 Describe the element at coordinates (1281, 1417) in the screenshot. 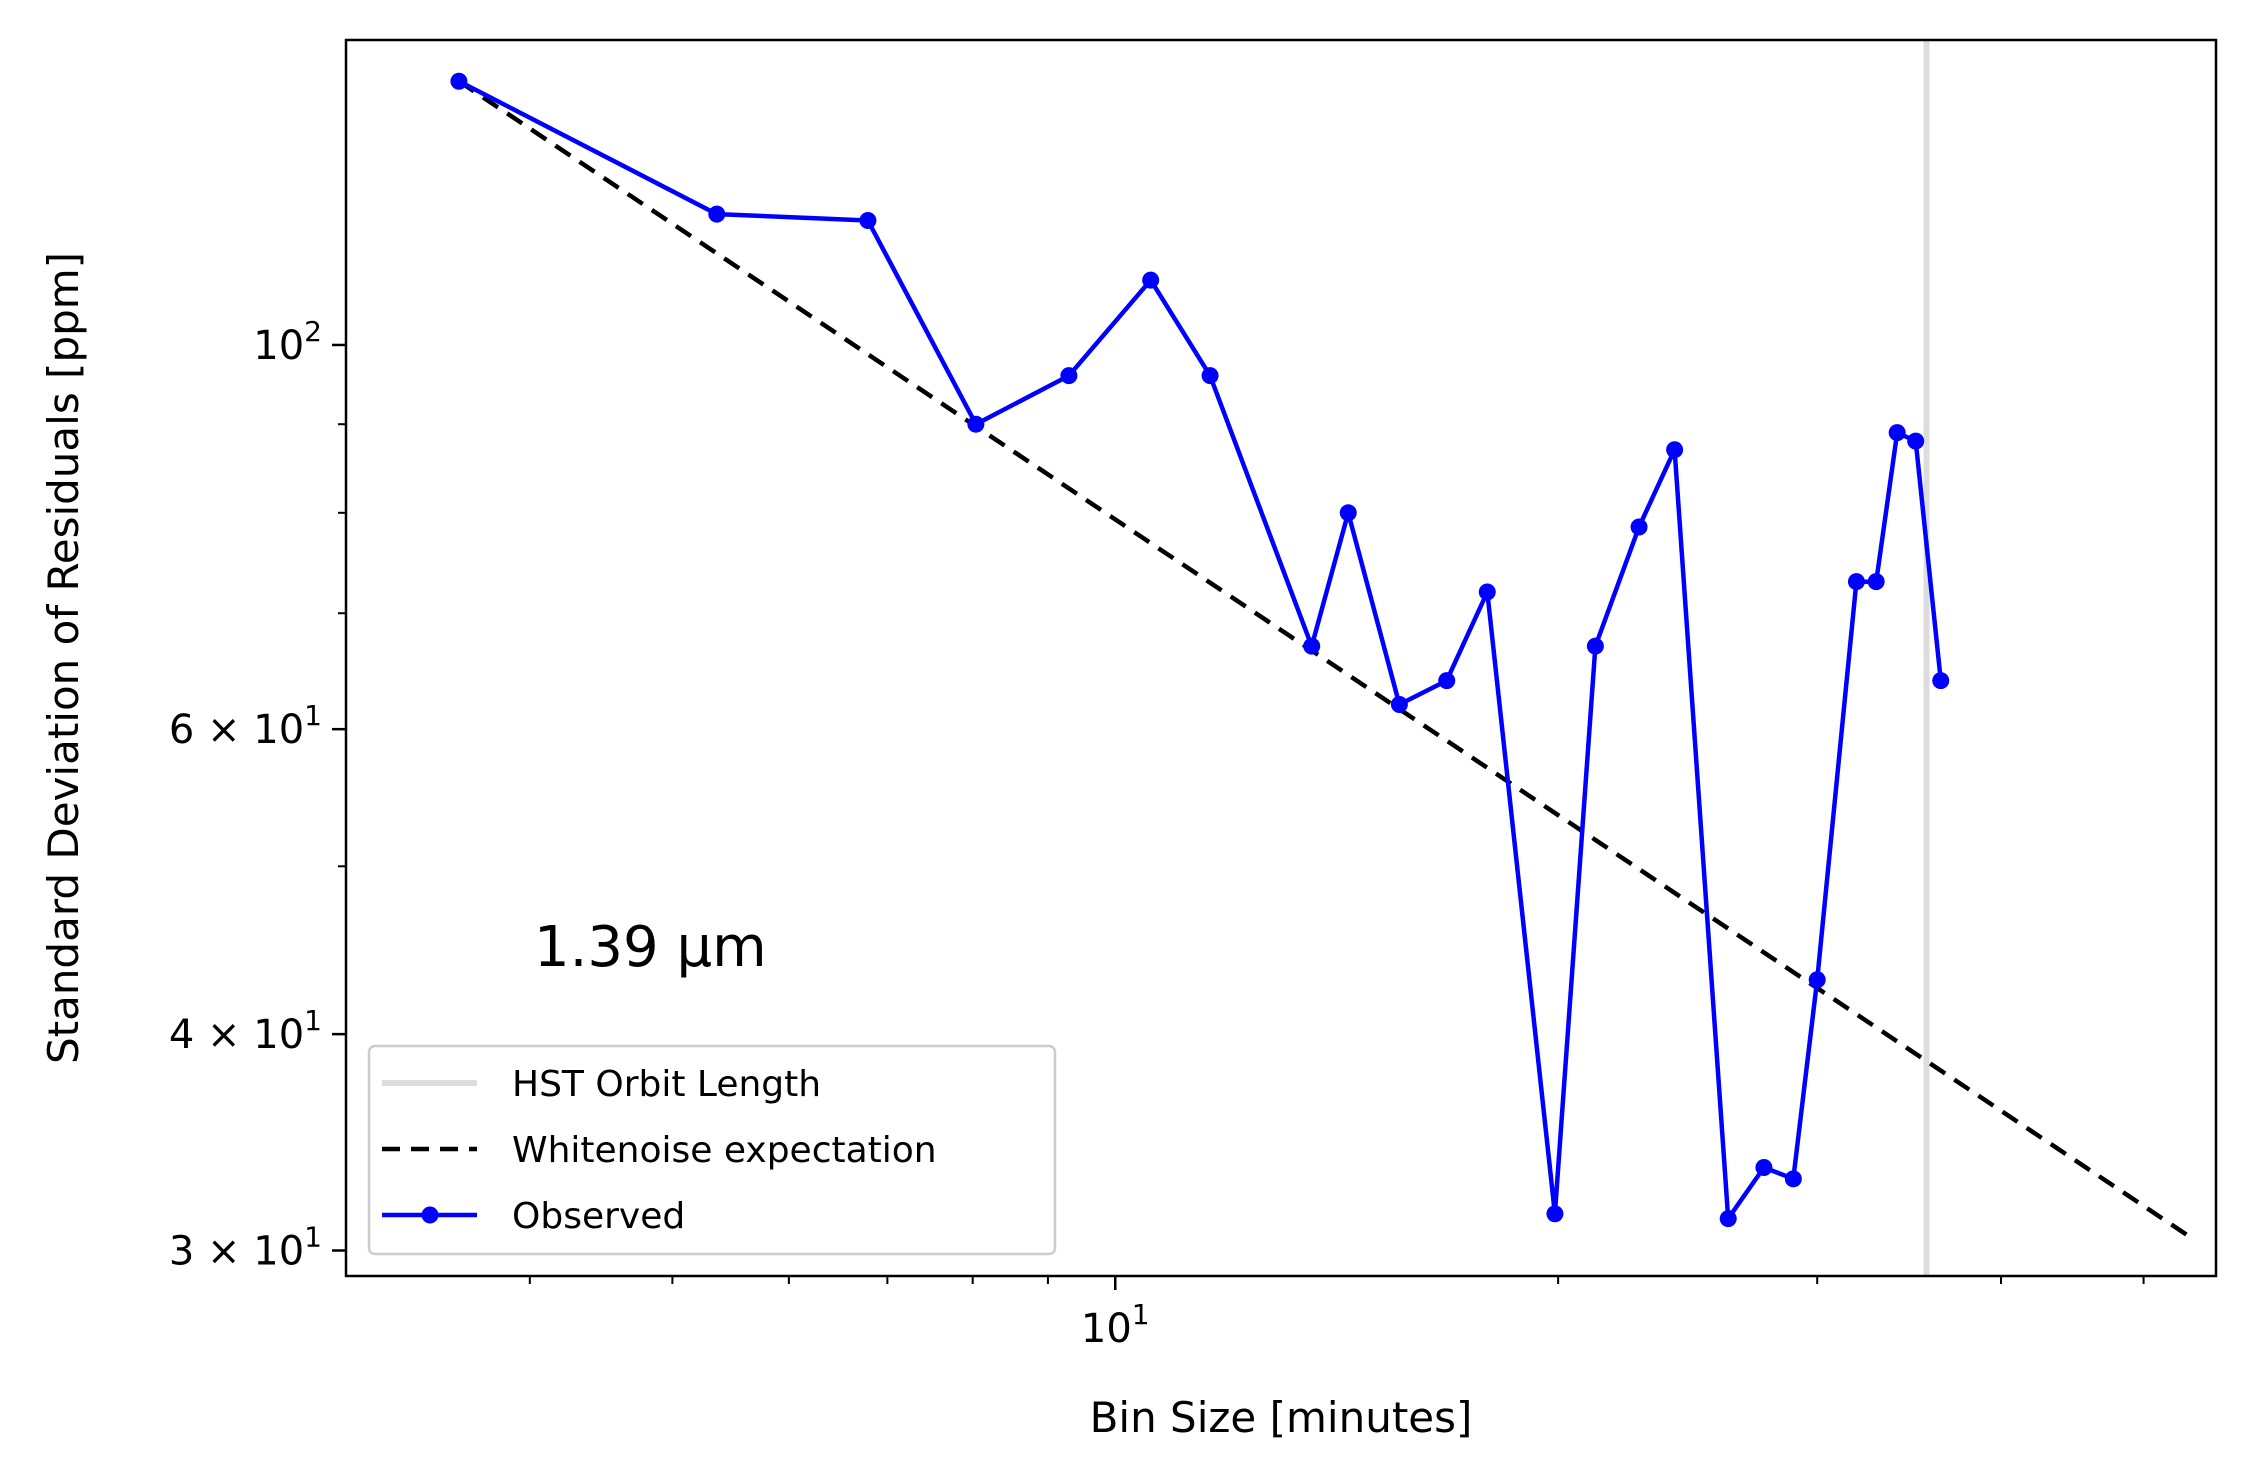

I see `x-axis-label: Bin Size [minutes]` at that location.